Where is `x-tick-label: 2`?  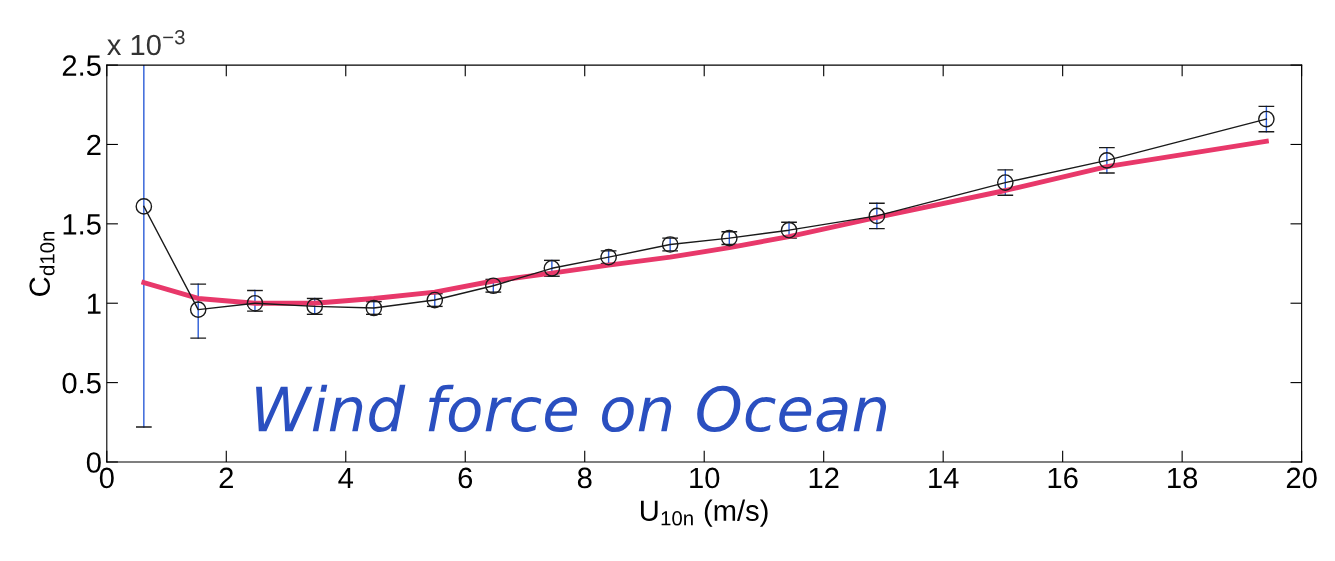
x-tick-label: 2 is located at coordinates (226, 477).